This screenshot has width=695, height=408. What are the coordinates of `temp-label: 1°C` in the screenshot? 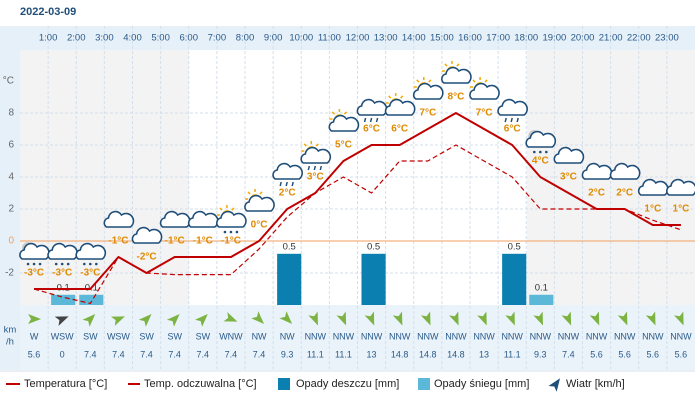 It's located at (652, 209).